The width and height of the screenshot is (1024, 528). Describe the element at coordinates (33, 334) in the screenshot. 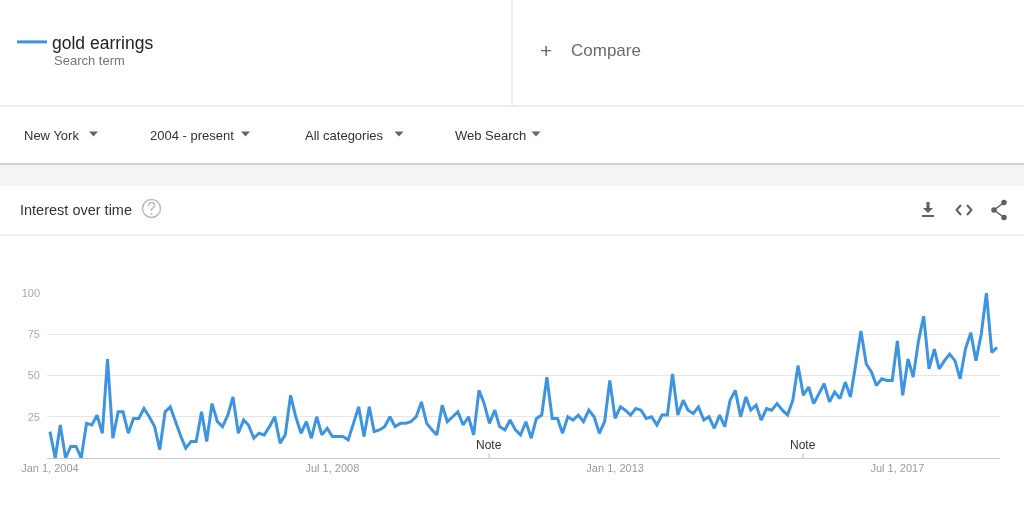

I see `y-tick-label: 75` at that location.